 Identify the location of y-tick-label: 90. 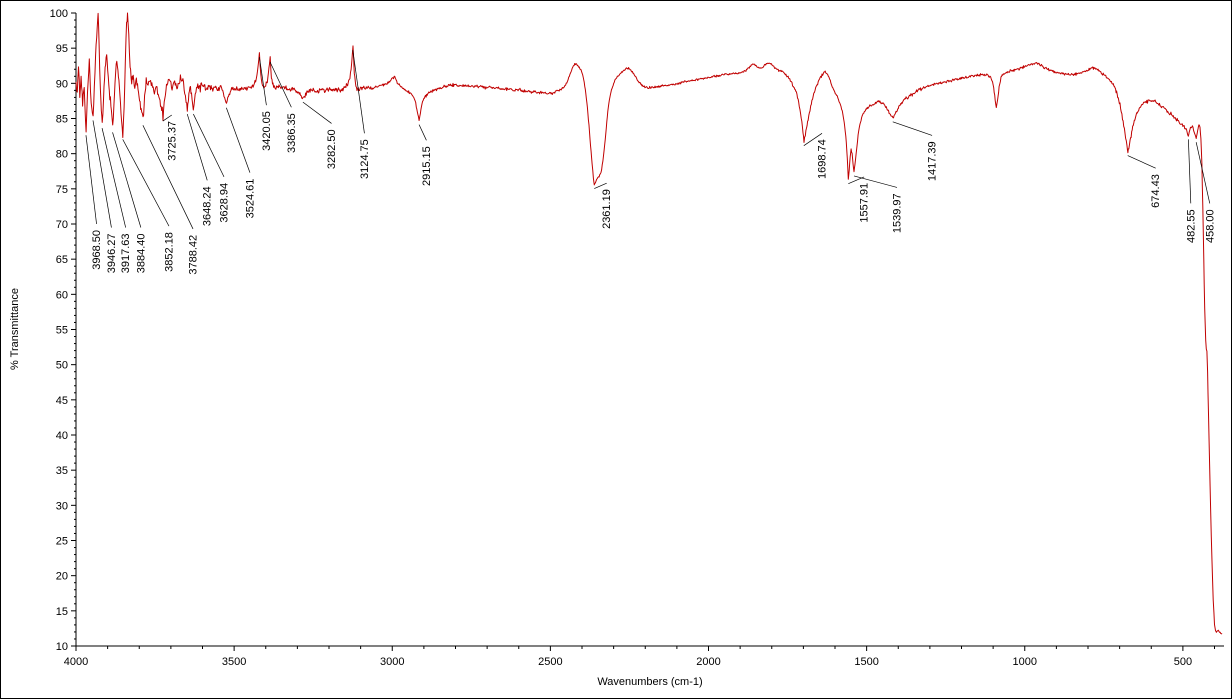
(62, 84).